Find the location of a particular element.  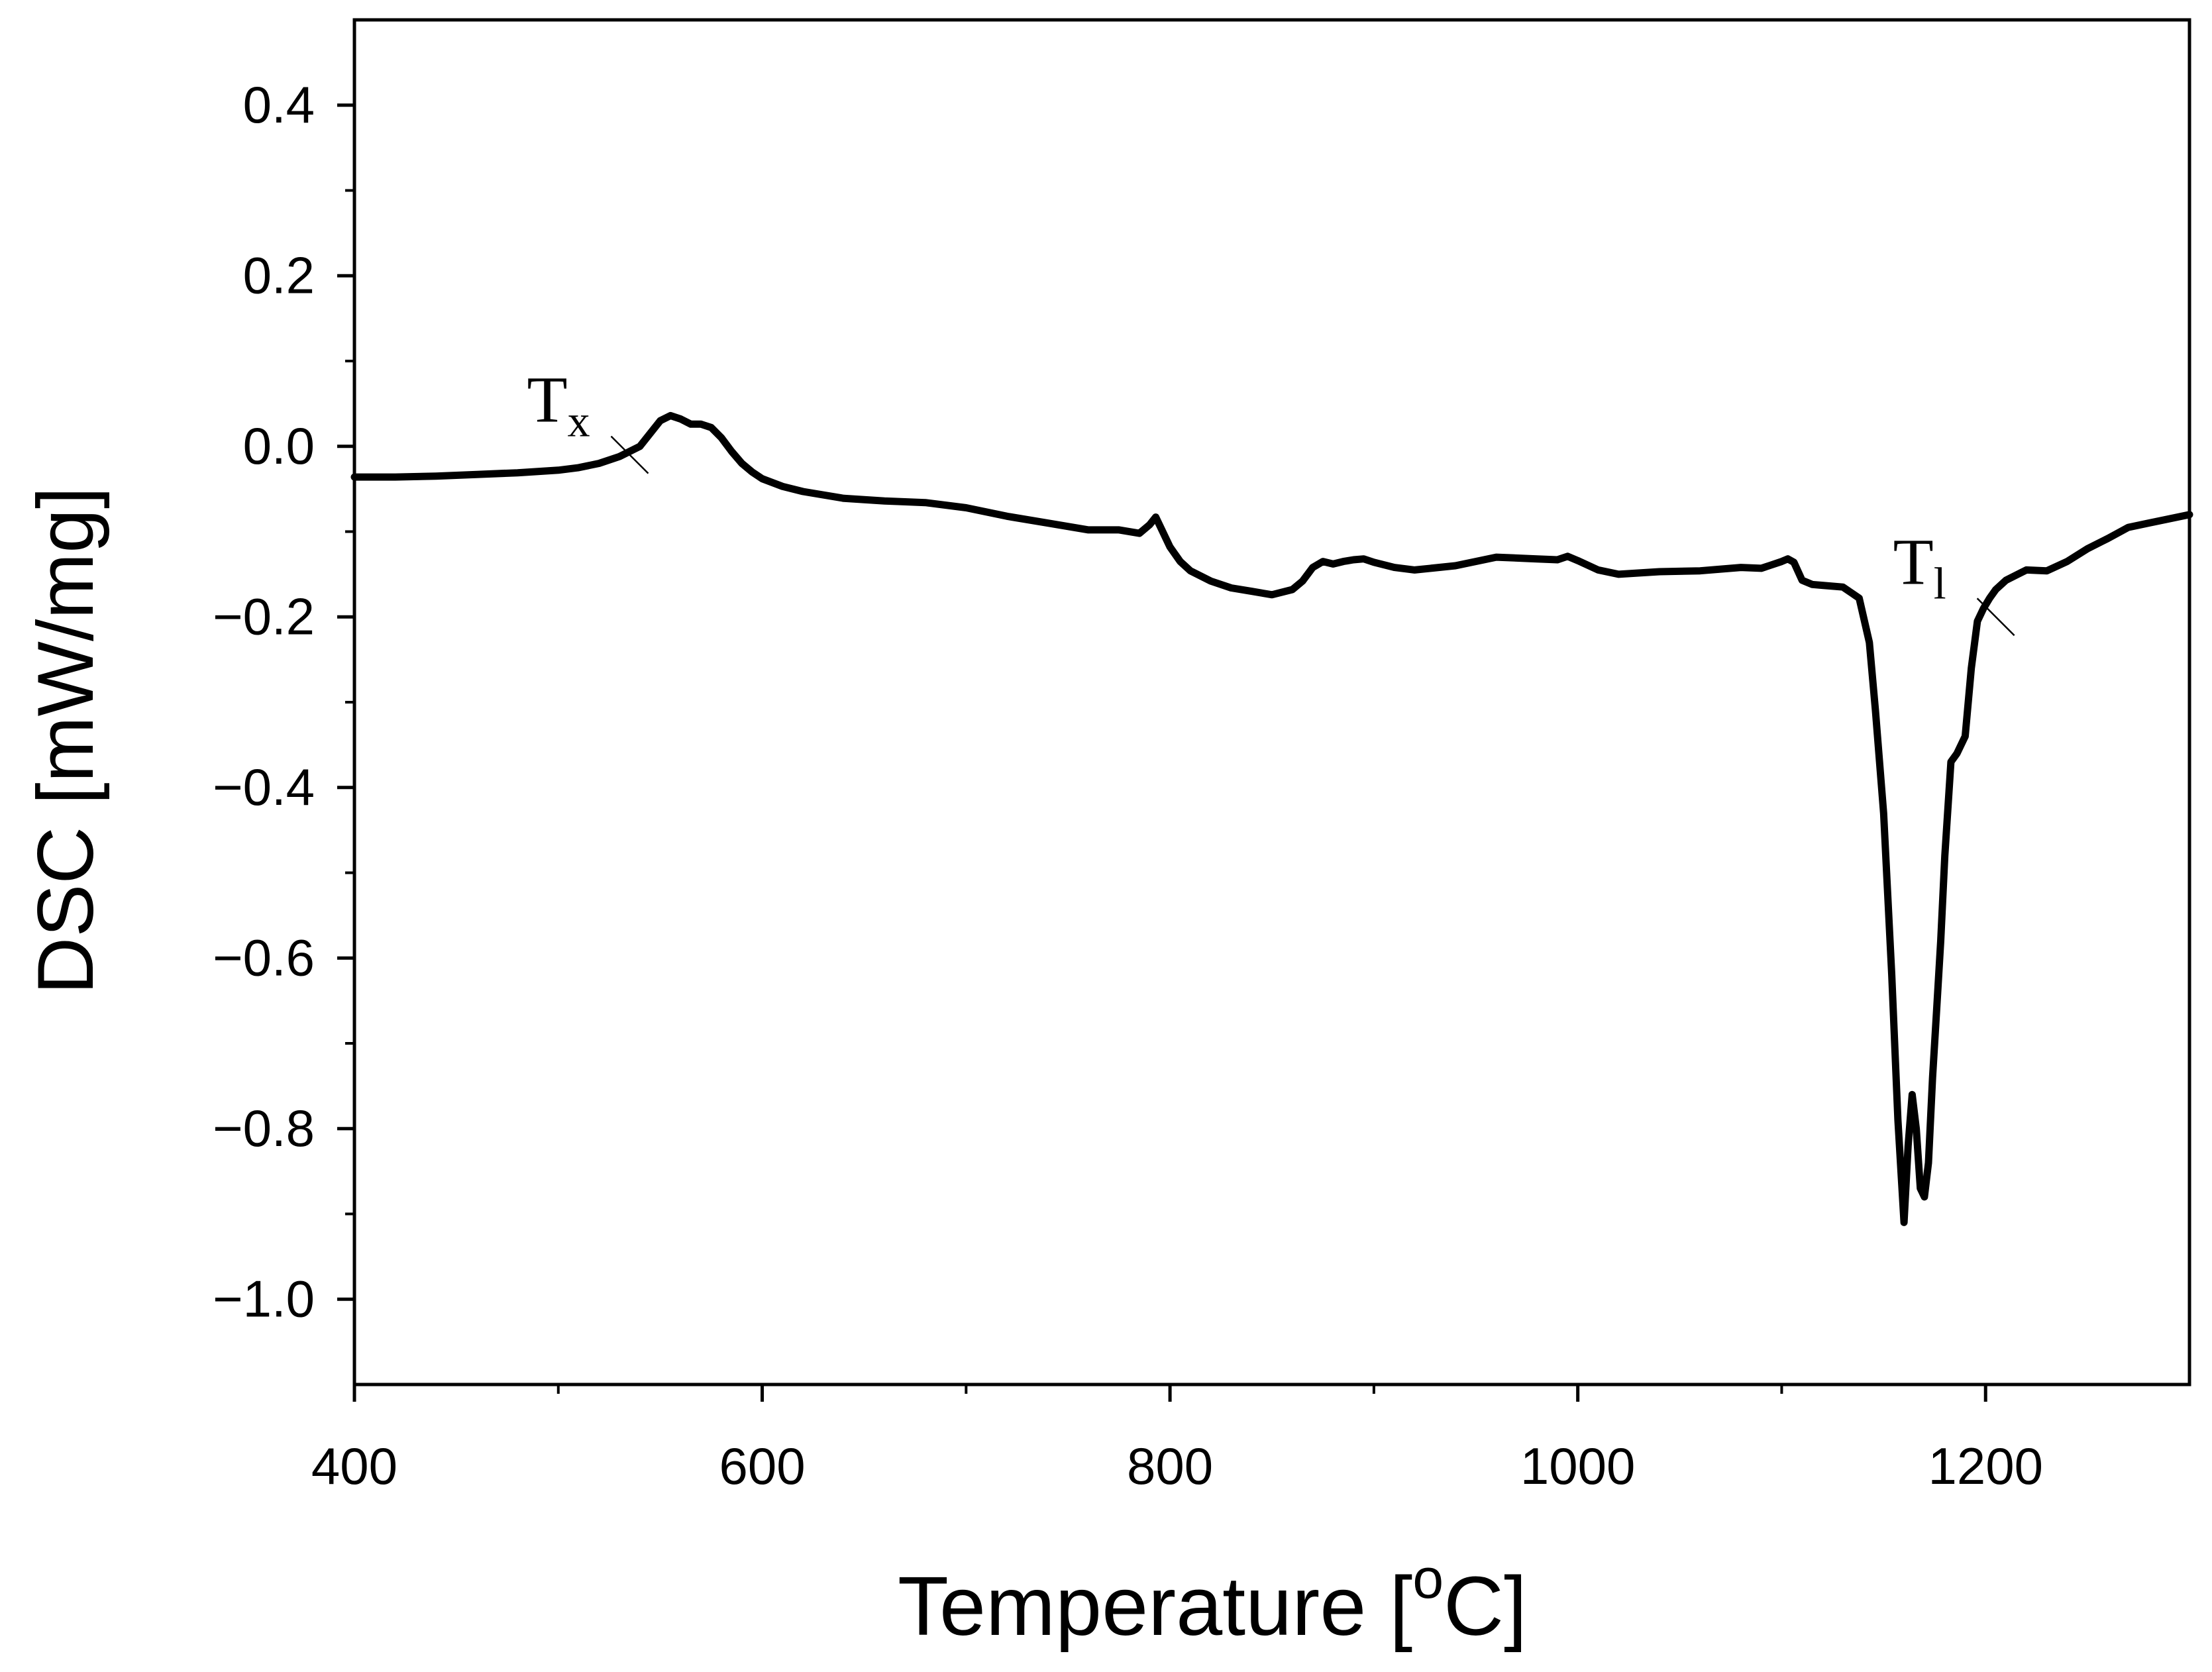

x-axis-label: Temperature [oC] is located at coordinates (1212, 1600).